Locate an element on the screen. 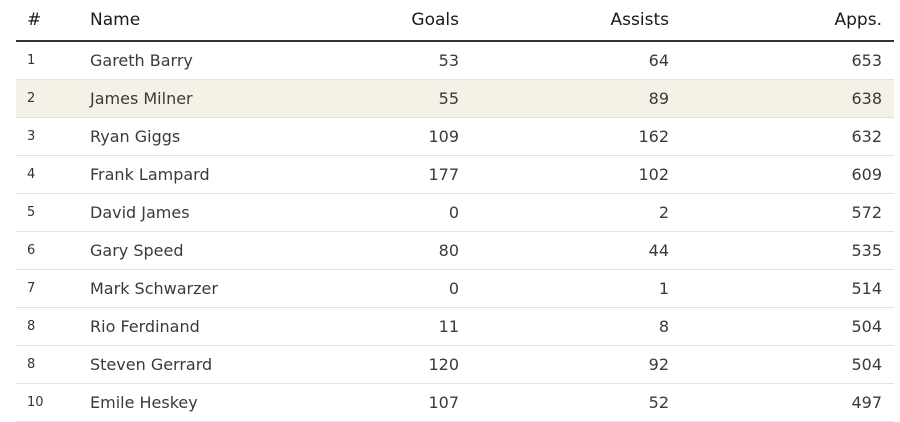 Image resolution: width=900 pixels, height=422 pixels. row-goals: 120 is located at coordinates (405, 364).